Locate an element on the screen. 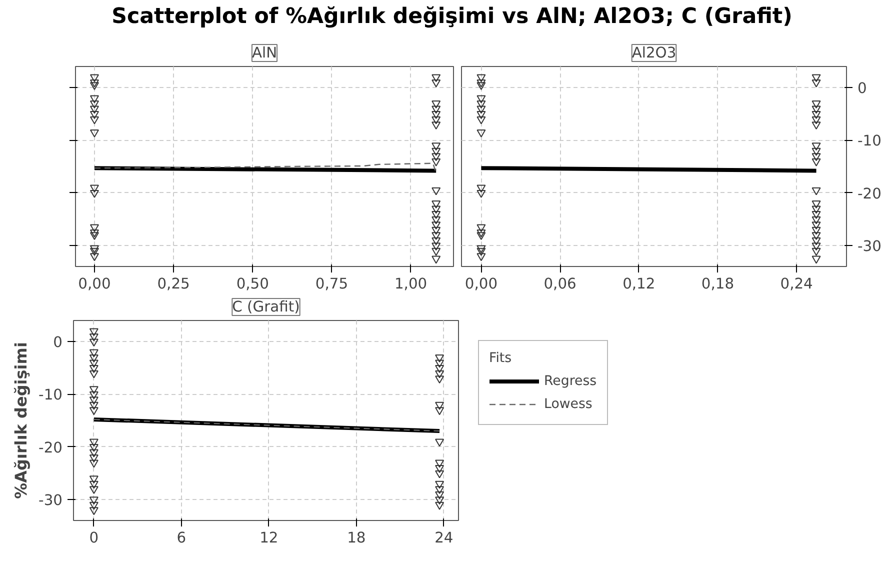 The width and height of the screenshot is (894, 571). x-tick-label: 6 is located at coordinates (181, 538).